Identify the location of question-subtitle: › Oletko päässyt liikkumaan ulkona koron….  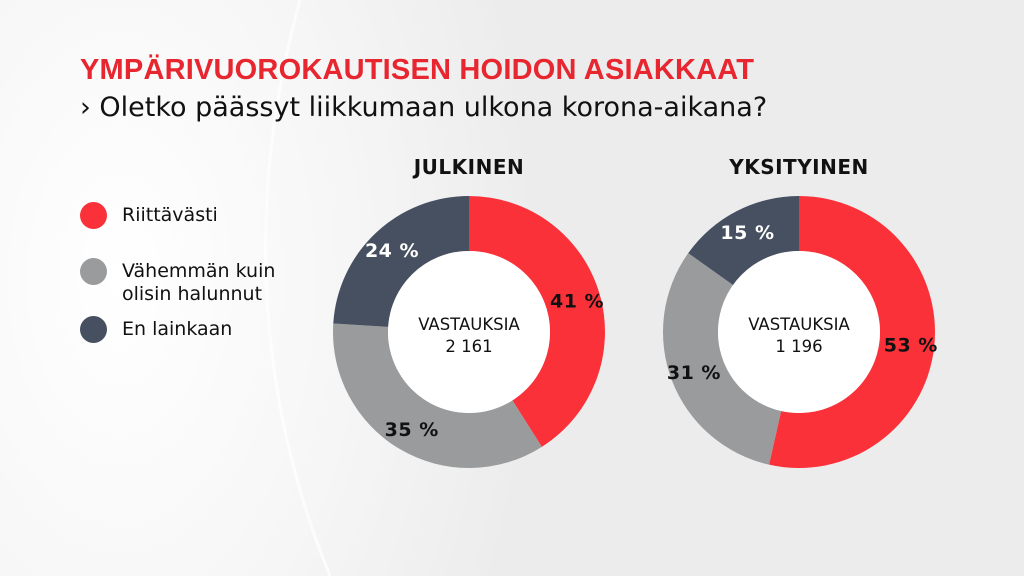
(424, 107).